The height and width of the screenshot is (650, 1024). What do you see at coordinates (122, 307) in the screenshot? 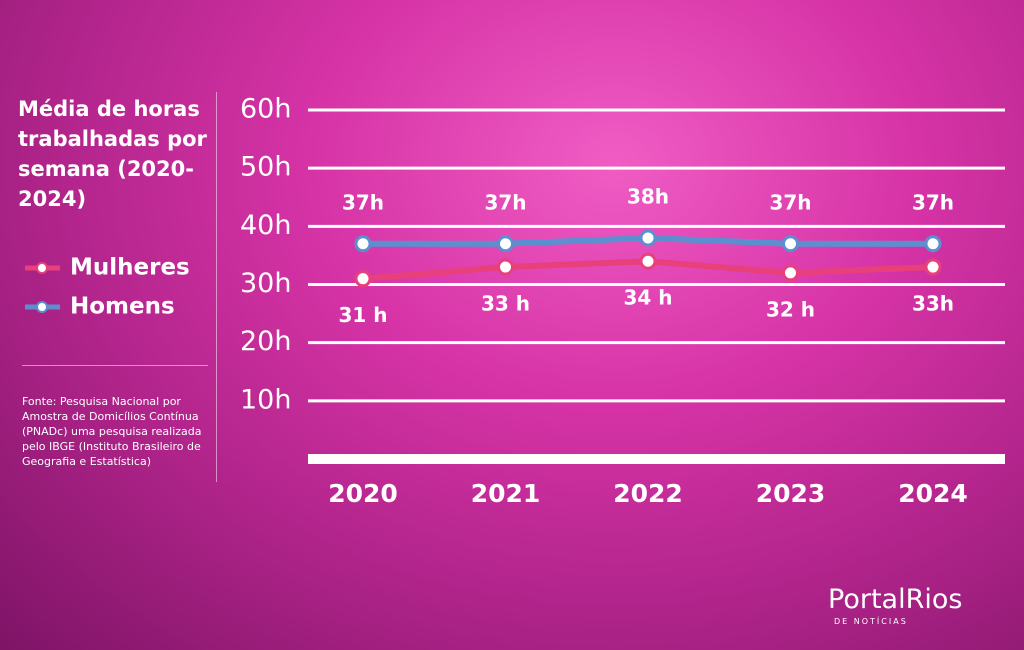
I see `legend-label: Homens` at bounding box center [122, 307].